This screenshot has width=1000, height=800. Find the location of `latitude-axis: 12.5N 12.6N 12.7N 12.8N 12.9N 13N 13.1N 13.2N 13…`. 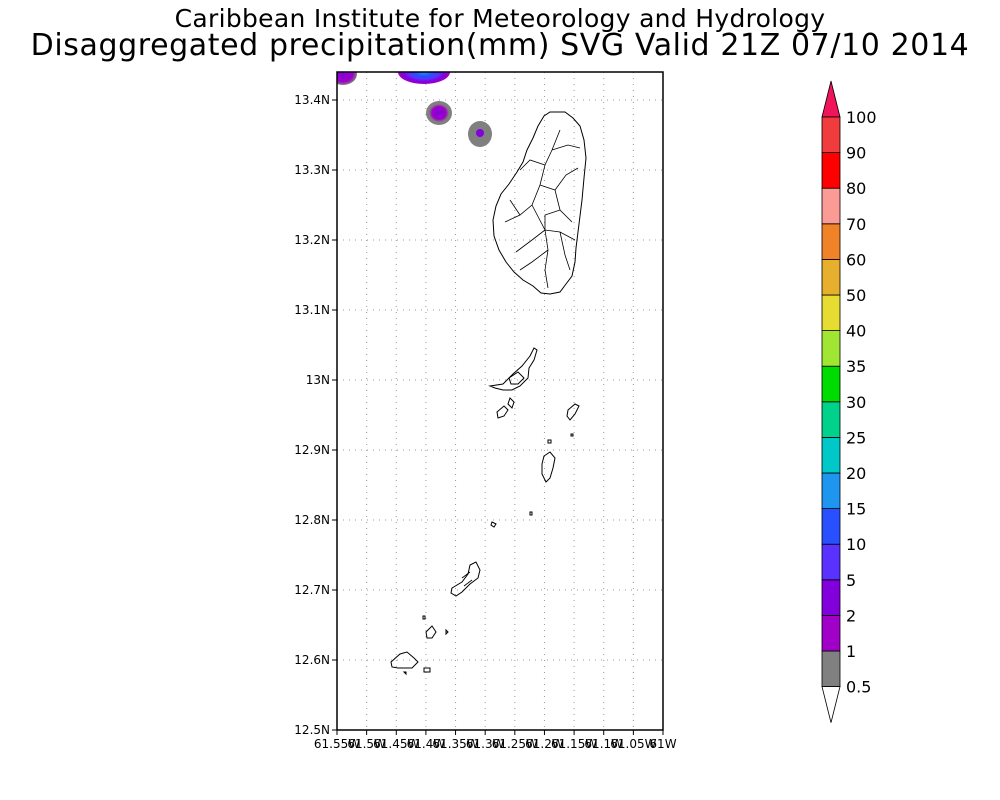

latitude-axis: 12.5N 12.6N 12.7N 12.8N 12.9N 13N 13.1N 13.2N 13… is located at coordinates (315, 415).